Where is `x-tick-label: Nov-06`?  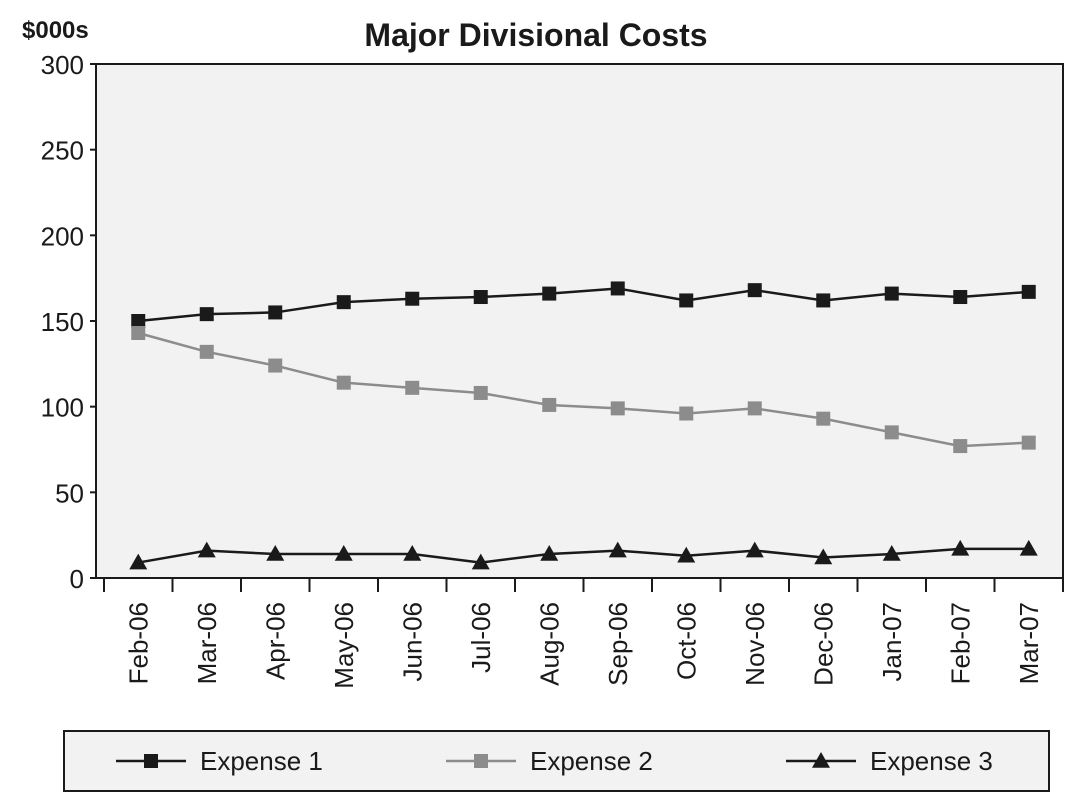 x-tick-label: Nov-06 is located at coordinates (755, 644).